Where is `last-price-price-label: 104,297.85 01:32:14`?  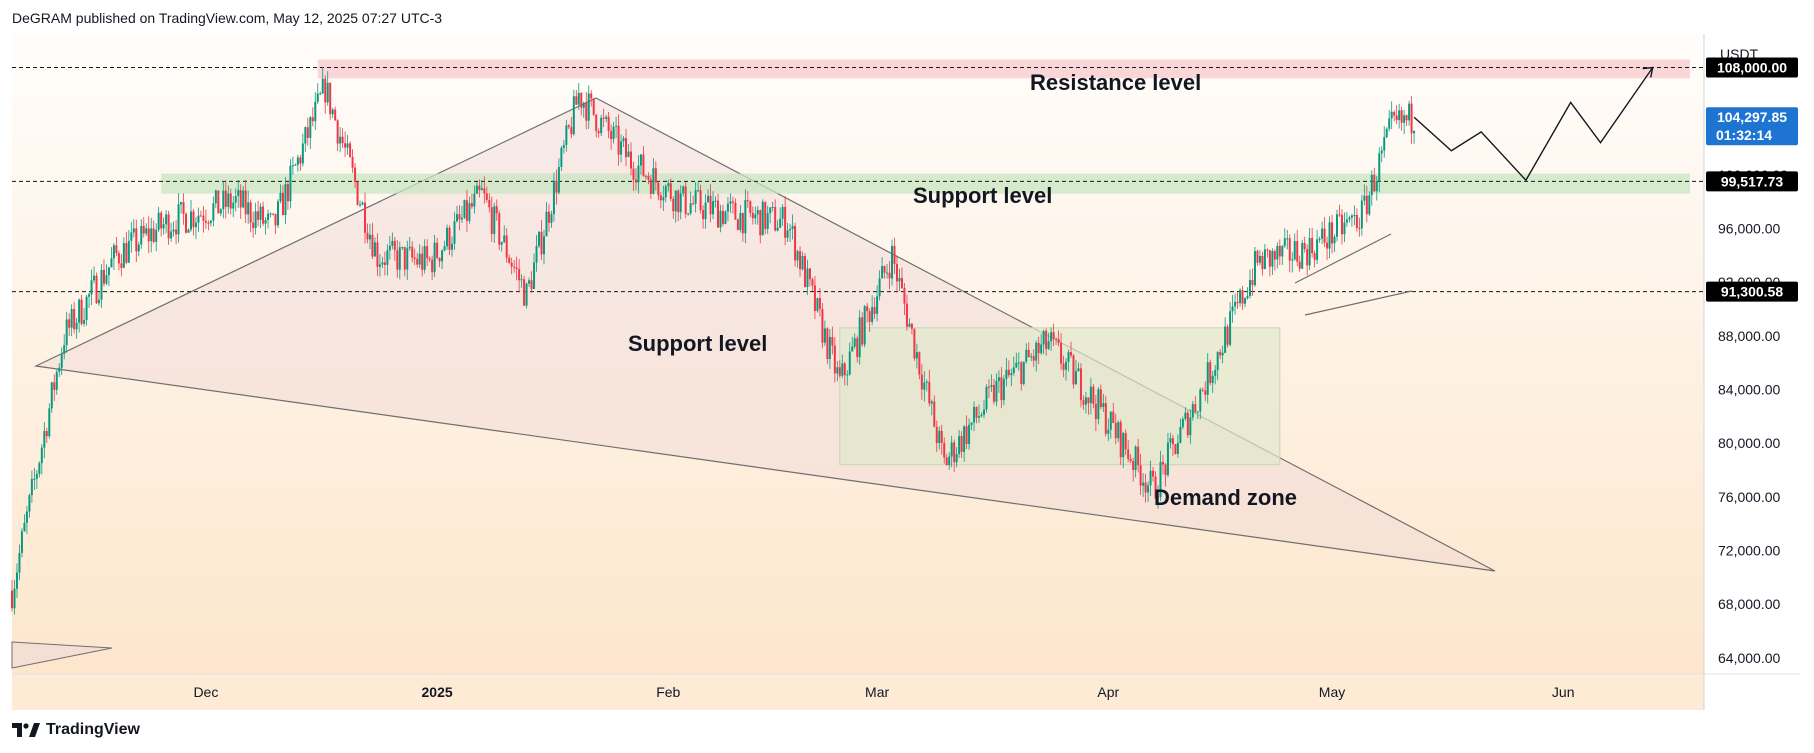
last-price-price-label: 104,297.85 01:32:14 is located at coordinates (1752, 126).